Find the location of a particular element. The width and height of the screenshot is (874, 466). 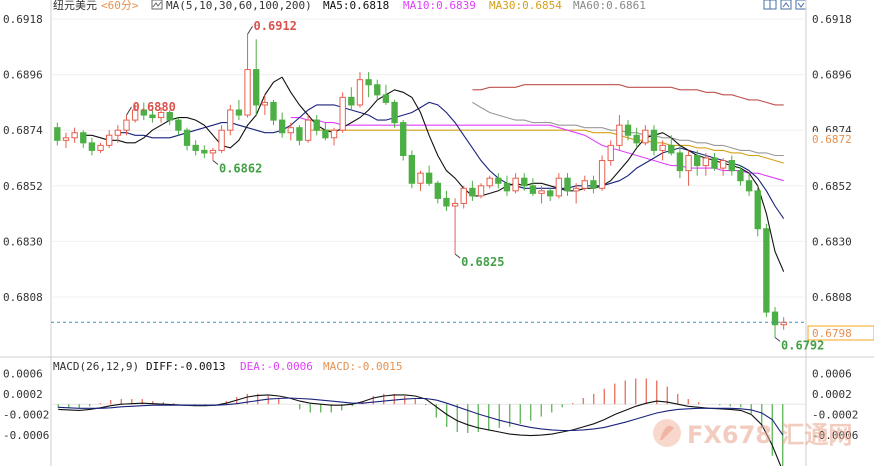

restore-icon is located at coordinates (770, 5).